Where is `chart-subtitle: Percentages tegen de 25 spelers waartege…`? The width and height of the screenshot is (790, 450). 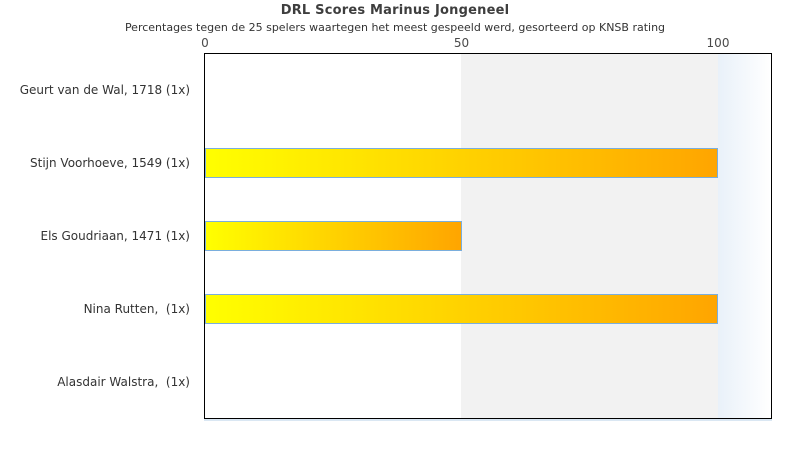
chart-subtitle: Percentages tegen de 25 spelers waartege… is located at coordinates (395, 27).